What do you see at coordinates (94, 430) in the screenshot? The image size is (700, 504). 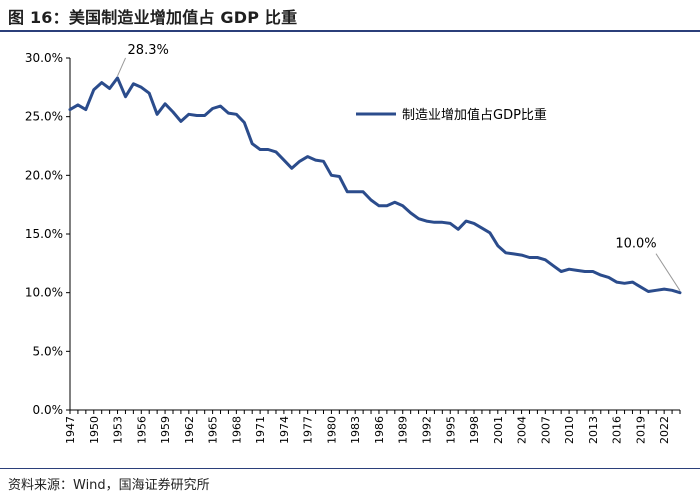 I see `x-tick-label: 1950` at bounding box center [94, 430].